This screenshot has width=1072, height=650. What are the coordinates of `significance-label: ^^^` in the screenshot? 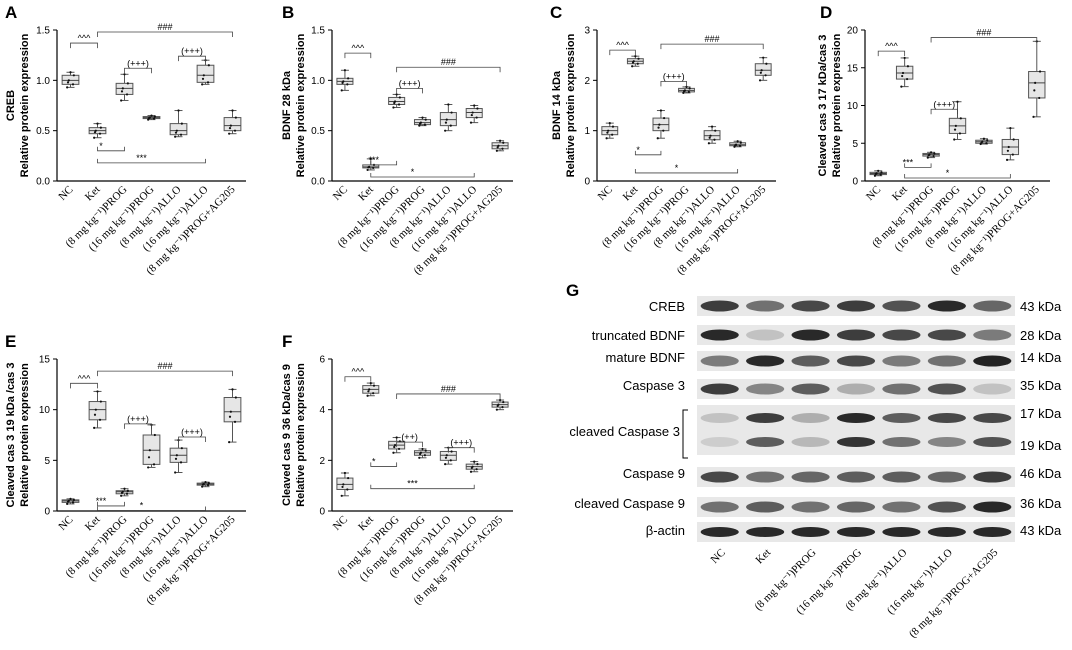 It's located at (84, 378).